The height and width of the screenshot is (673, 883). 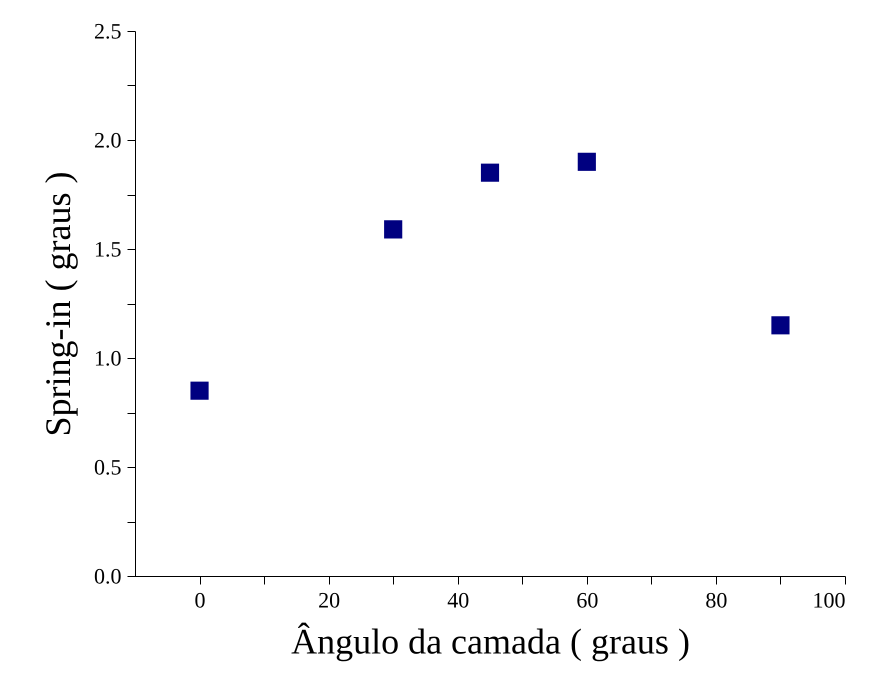 I want to click on y-tick-label: 1.5, so click(x=108, y=249).